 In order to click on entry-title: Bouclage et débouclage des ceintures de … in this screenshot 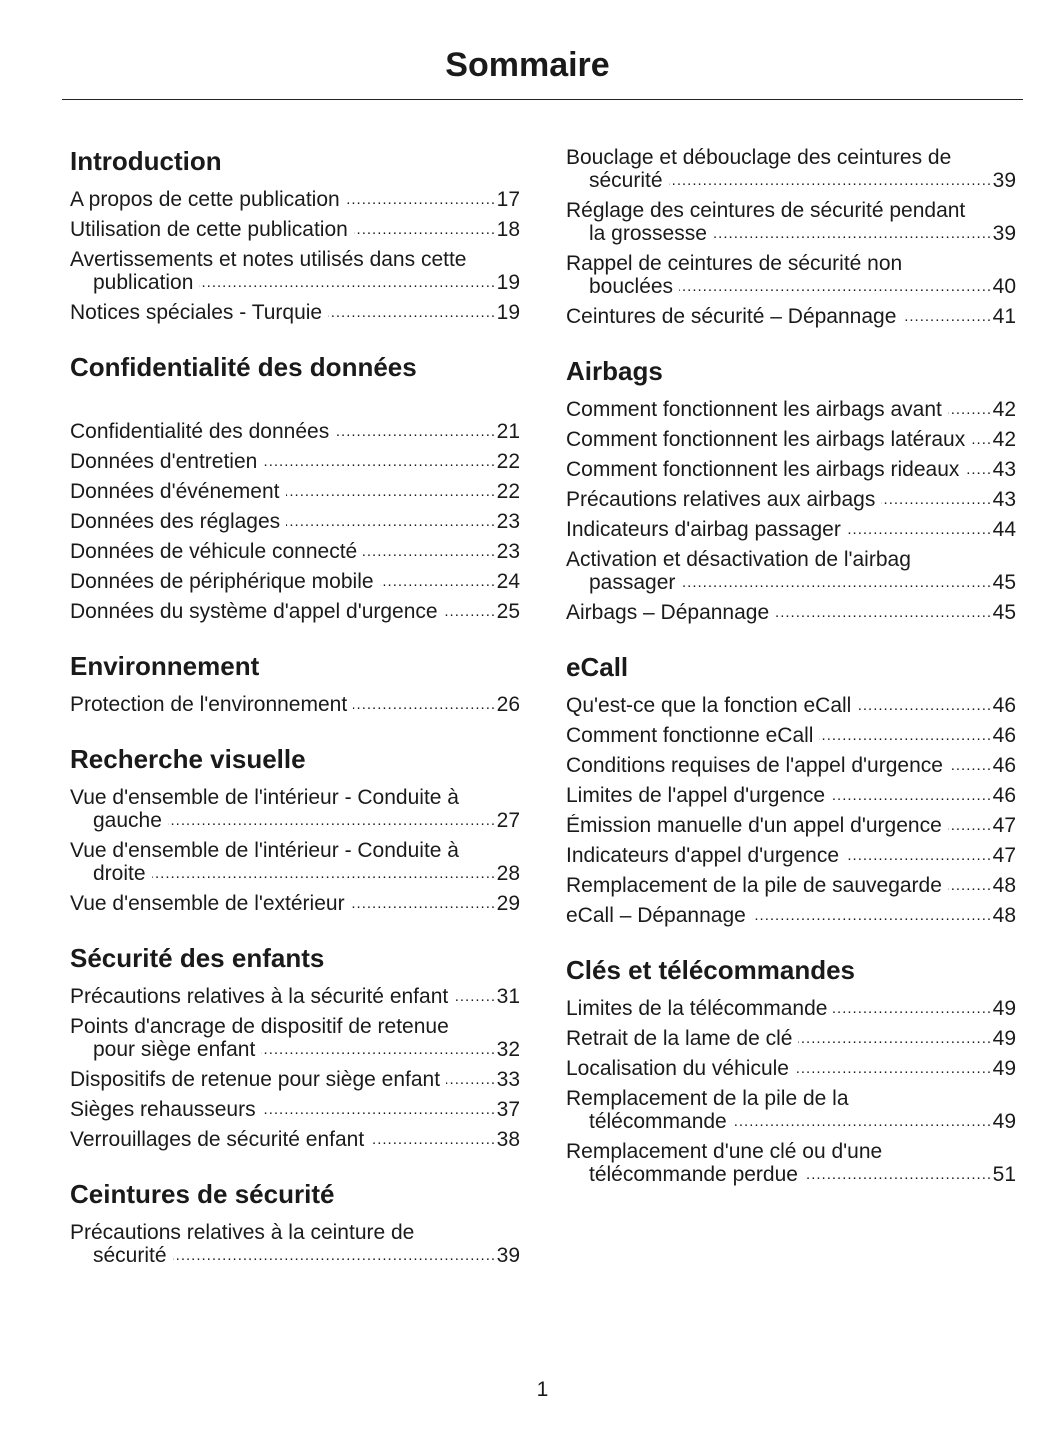, I will do `click(759, 169)`.